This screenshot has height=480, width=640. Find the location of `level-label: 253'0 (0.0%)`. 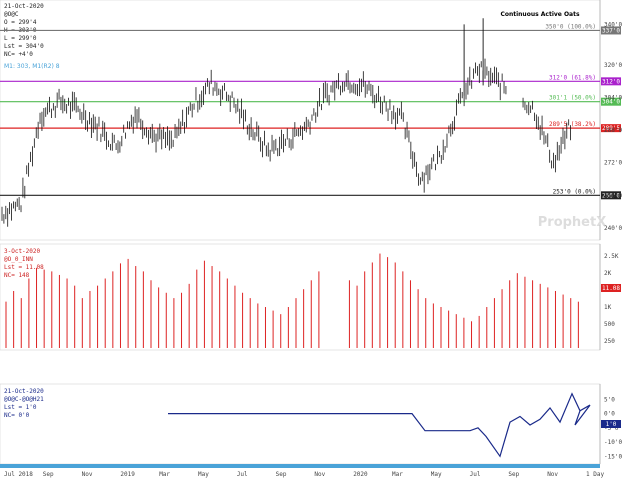

level-label: 253'0 (0.0%) is located at coordinates (574, 191).